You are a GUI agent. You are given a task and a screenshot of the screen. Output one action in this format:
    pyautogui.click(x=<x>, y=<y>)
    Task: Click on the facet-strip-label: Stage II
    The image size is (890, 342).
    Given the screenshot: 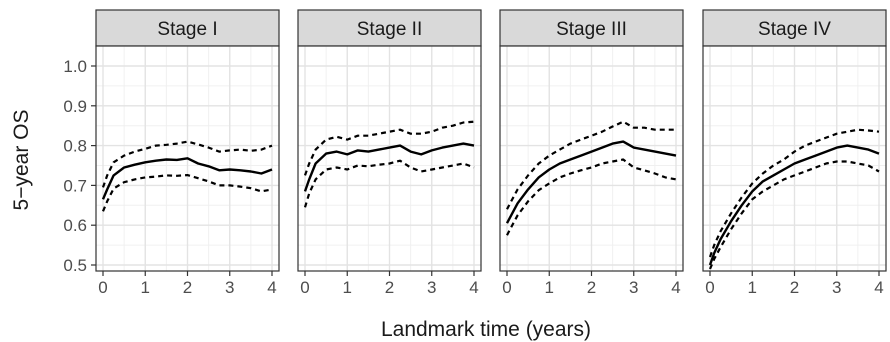 What is the action you would take?
    pyautogui.click(x=390, y=29)
    